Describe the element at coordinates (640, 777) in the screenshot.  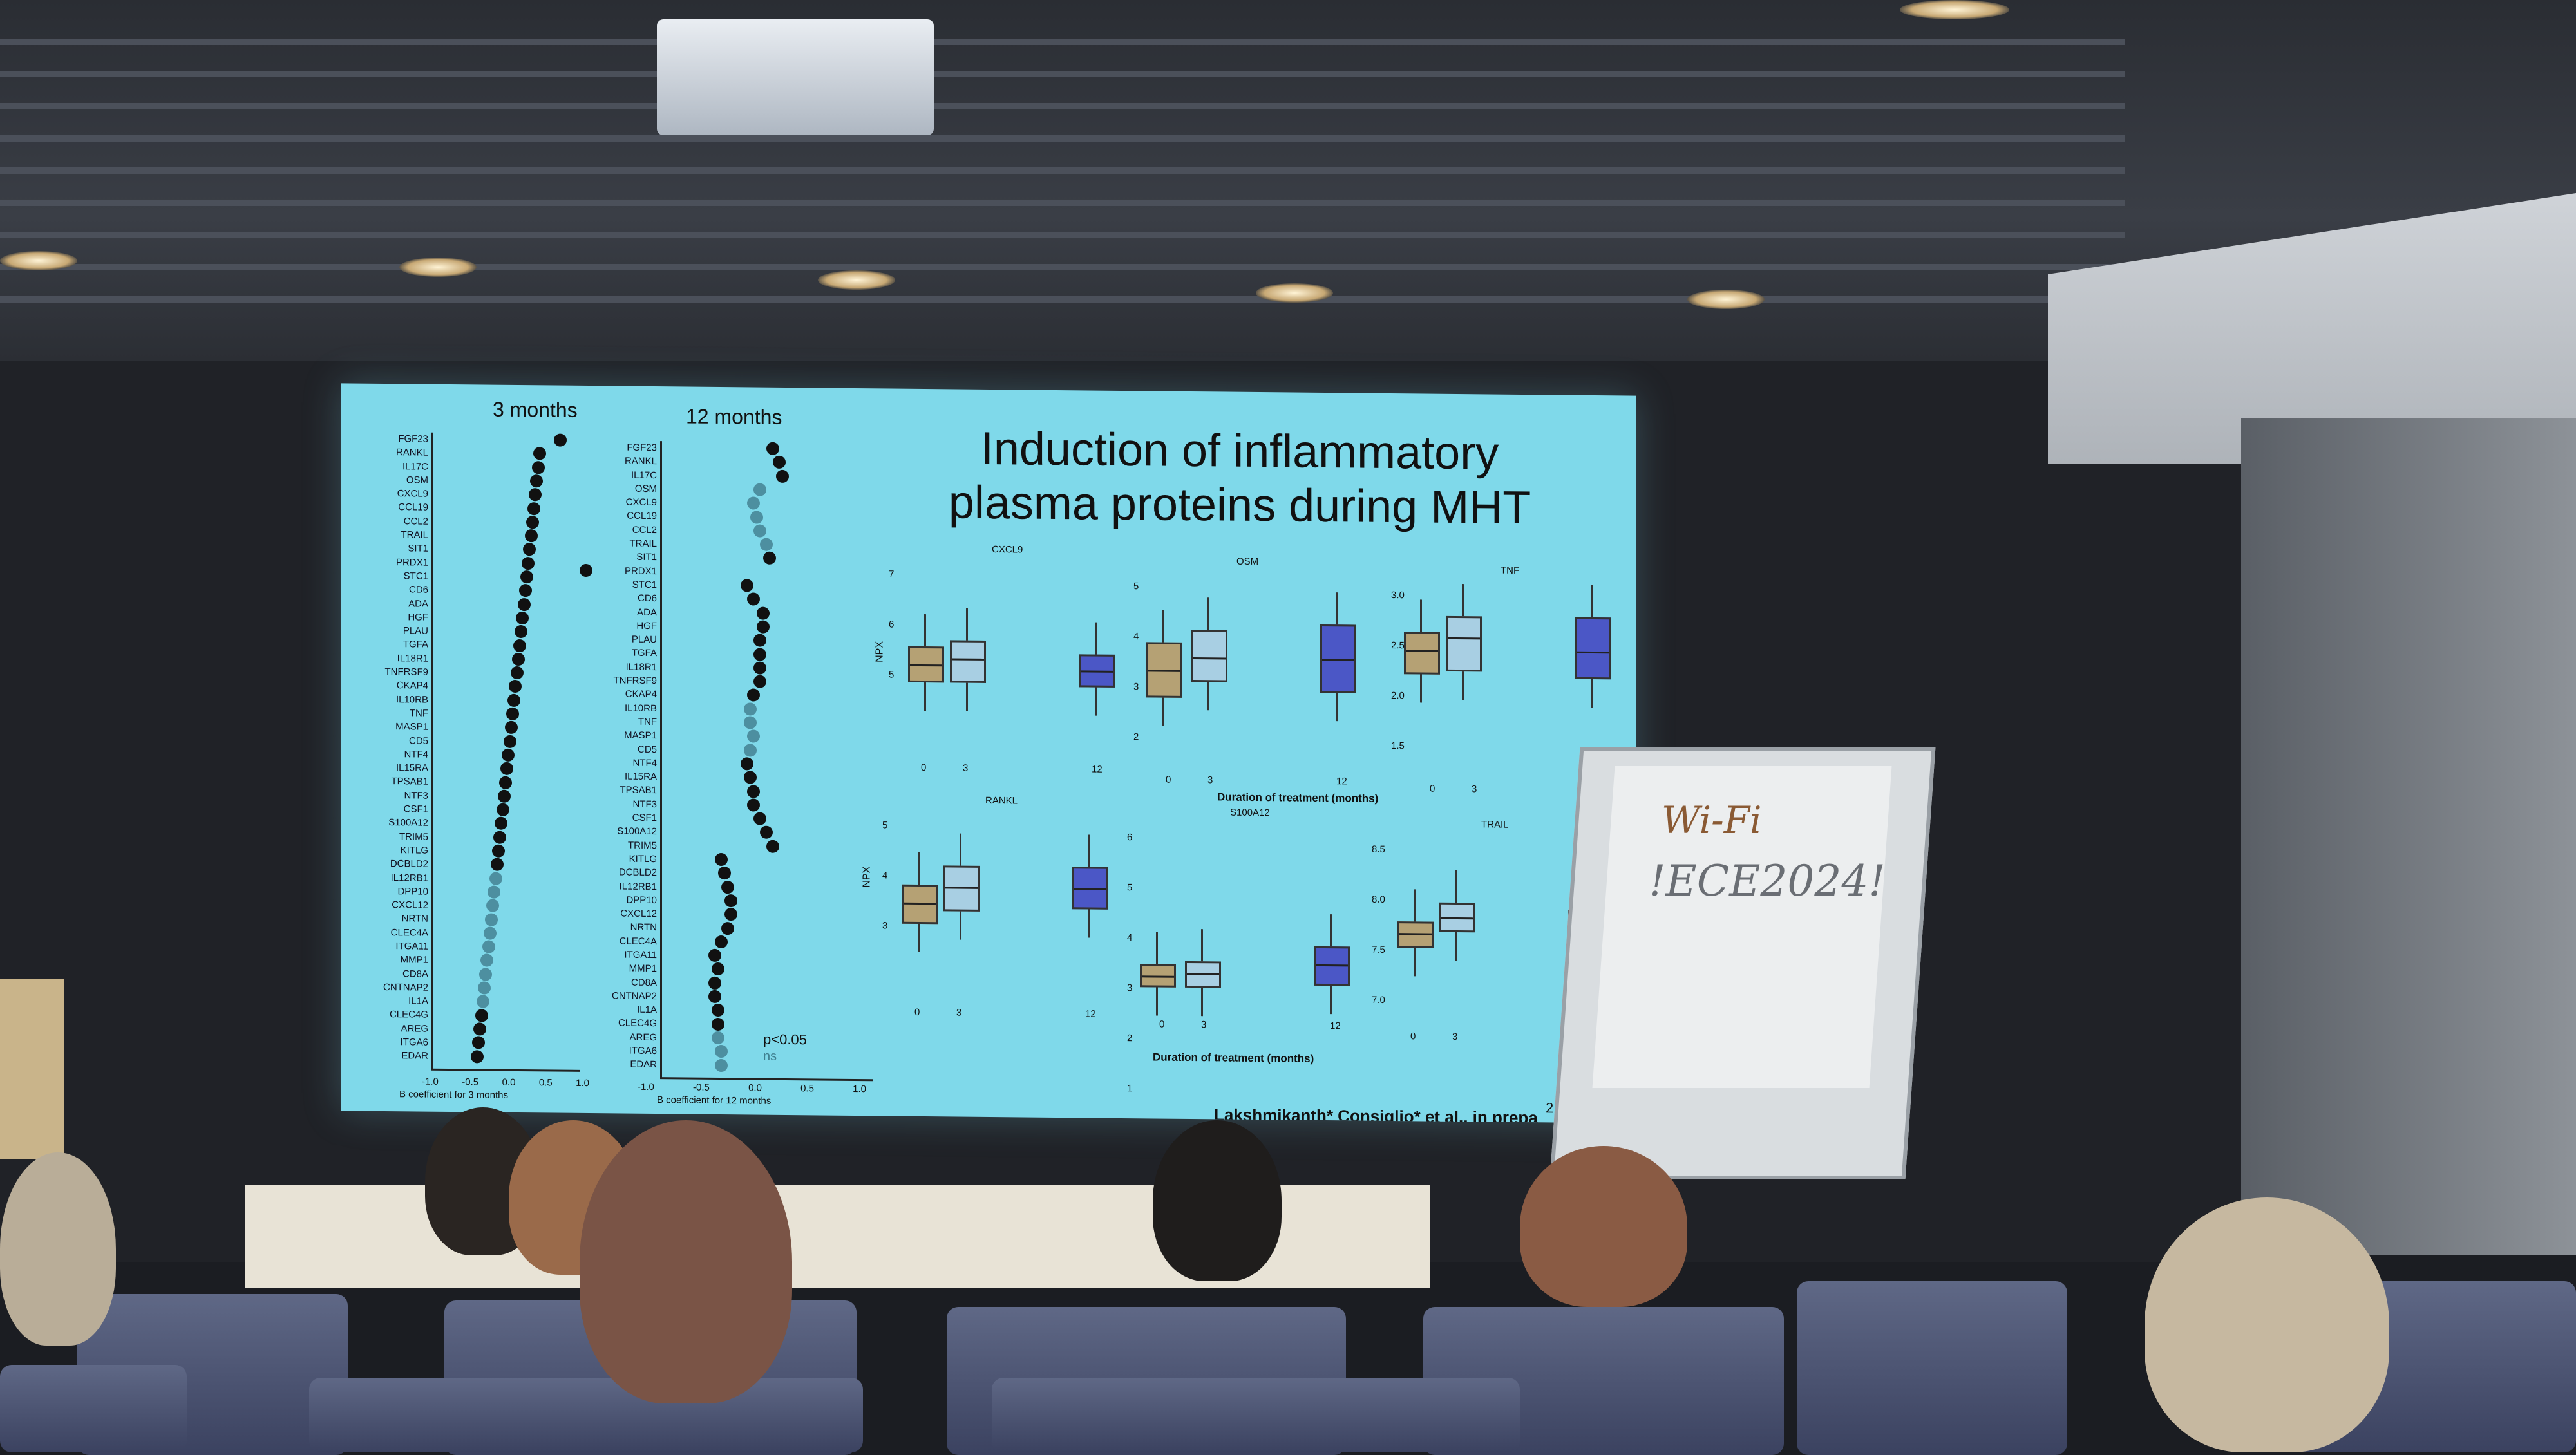
I see `gene-label: IL15RA` at that location.